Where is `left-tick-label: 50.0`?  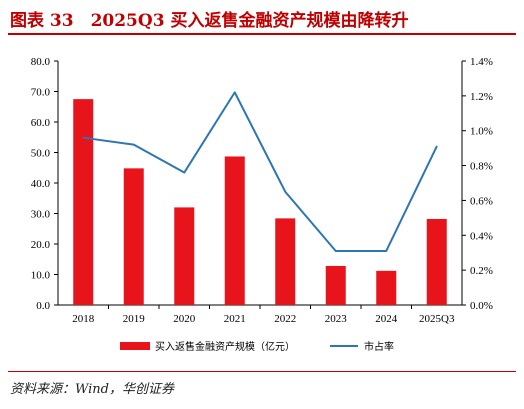
left-tick-label: 50.0 is located at coordinates (41, 154).